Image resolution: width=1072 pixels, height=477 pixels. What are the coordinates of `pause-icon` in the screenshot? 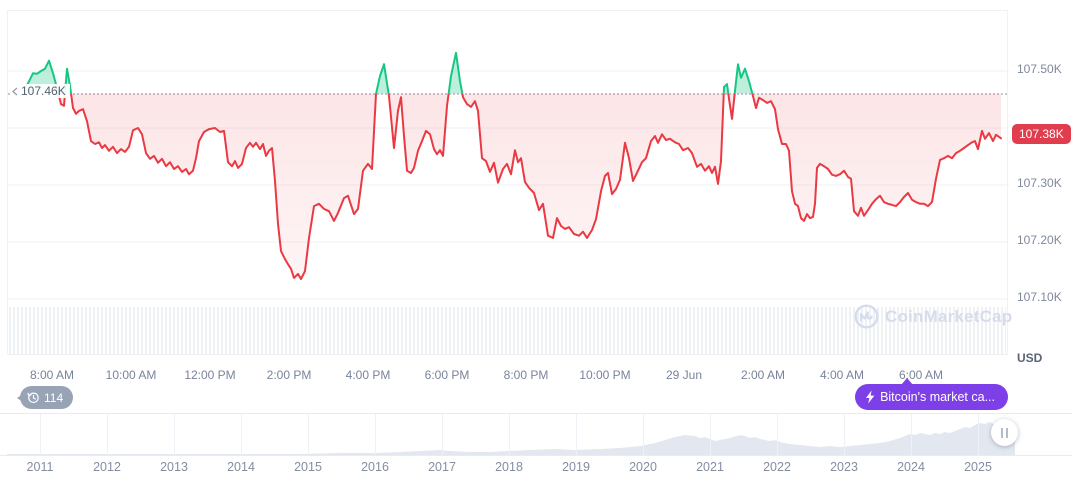 It's located at (1004, 432).